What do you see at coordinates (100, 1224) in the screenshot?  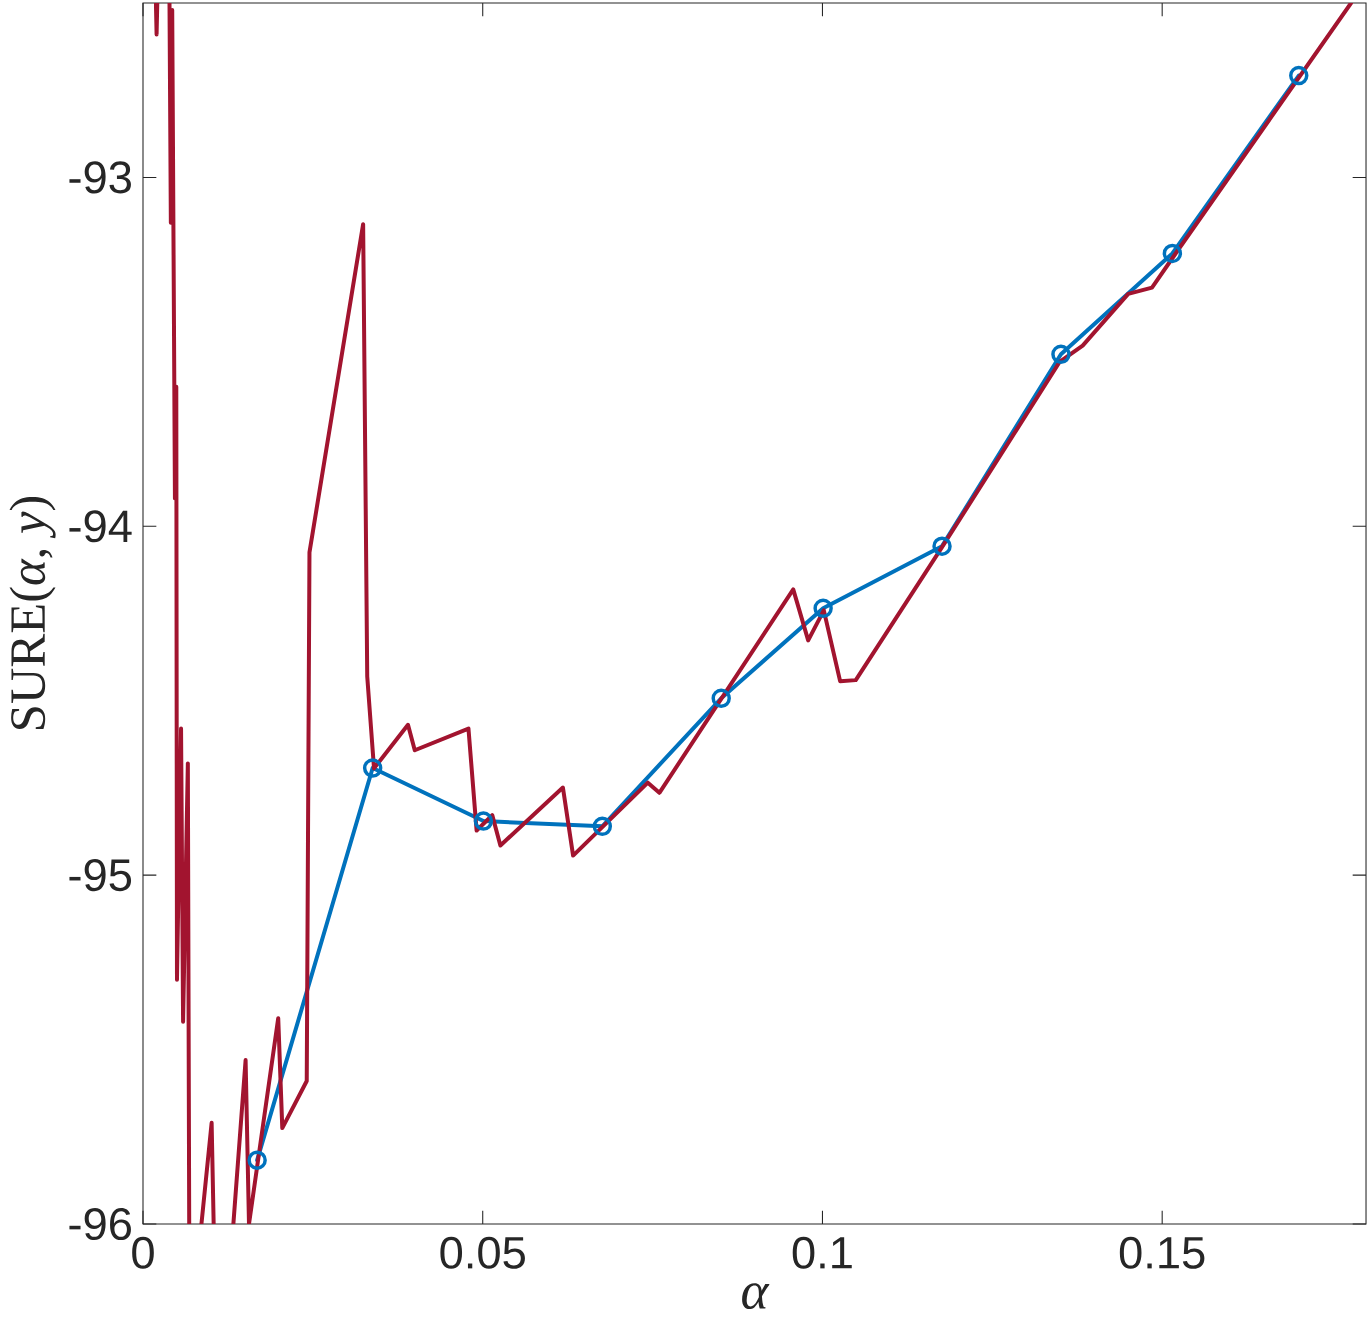 I see `y-tick-label: -96` at bounding box center [100, 1224].